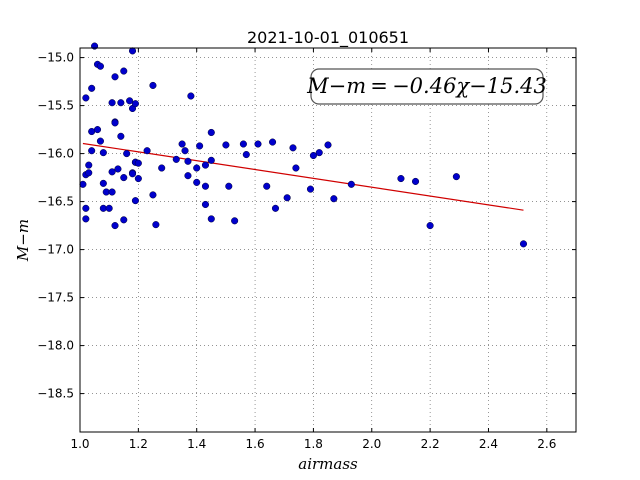  I want to click on annotation-text: M−m = −0.46χ−15.43, so click(426, 86).